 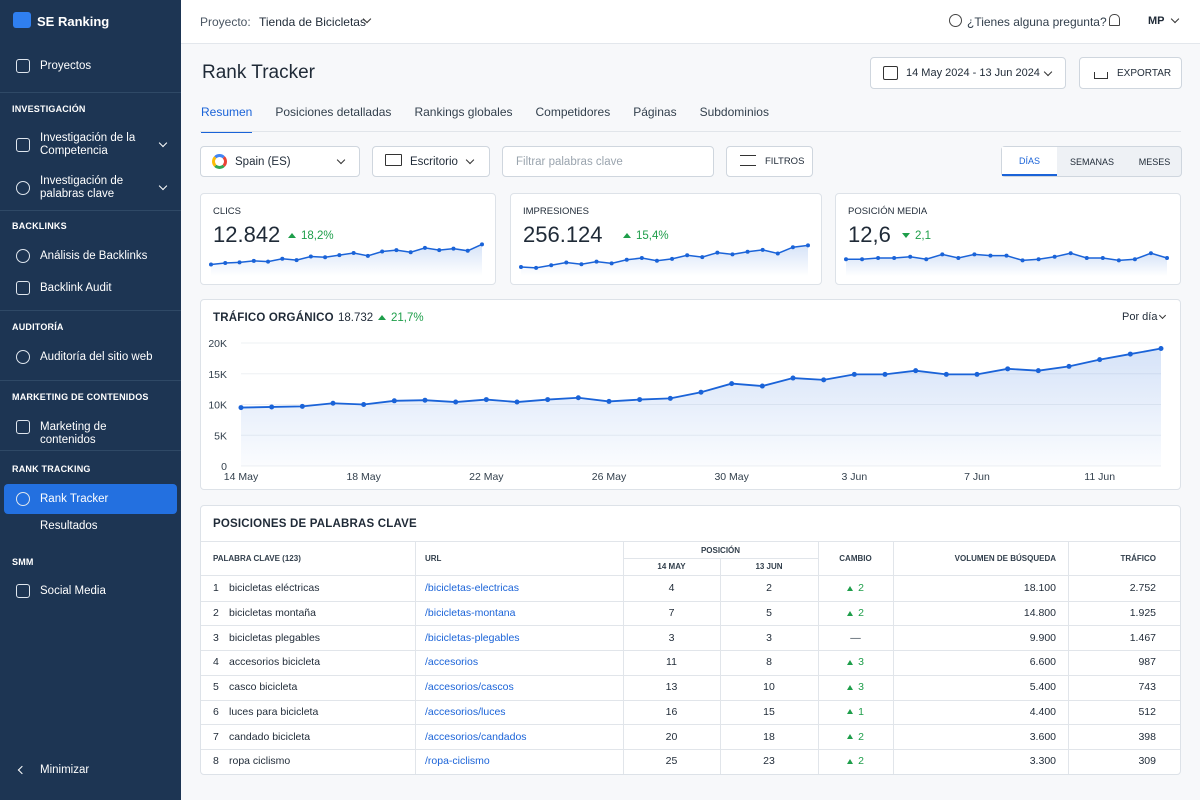 I want to click on keyword-filter-input: Filtrar palabras clave, so click(x=608, y=161).